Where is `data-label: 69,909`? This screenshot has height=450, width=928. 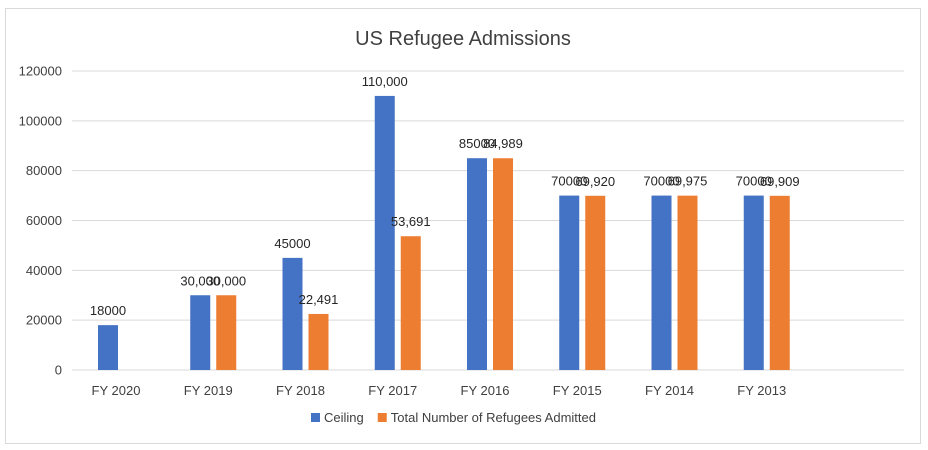 data-label: 69,909 is located at coordinates (780, 181).